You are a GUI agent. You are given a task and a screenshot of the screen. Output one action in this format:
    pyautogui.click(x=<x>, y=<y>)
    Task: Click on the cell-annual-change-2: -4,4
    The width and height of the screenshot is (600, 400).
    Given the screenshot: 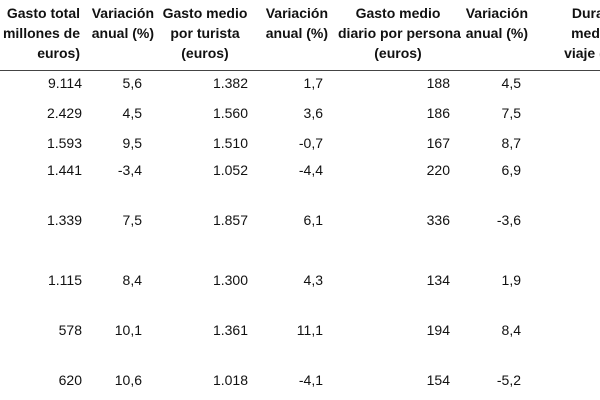 What is the action you would take?
    pyautogui.click(x=310, y=170)
    